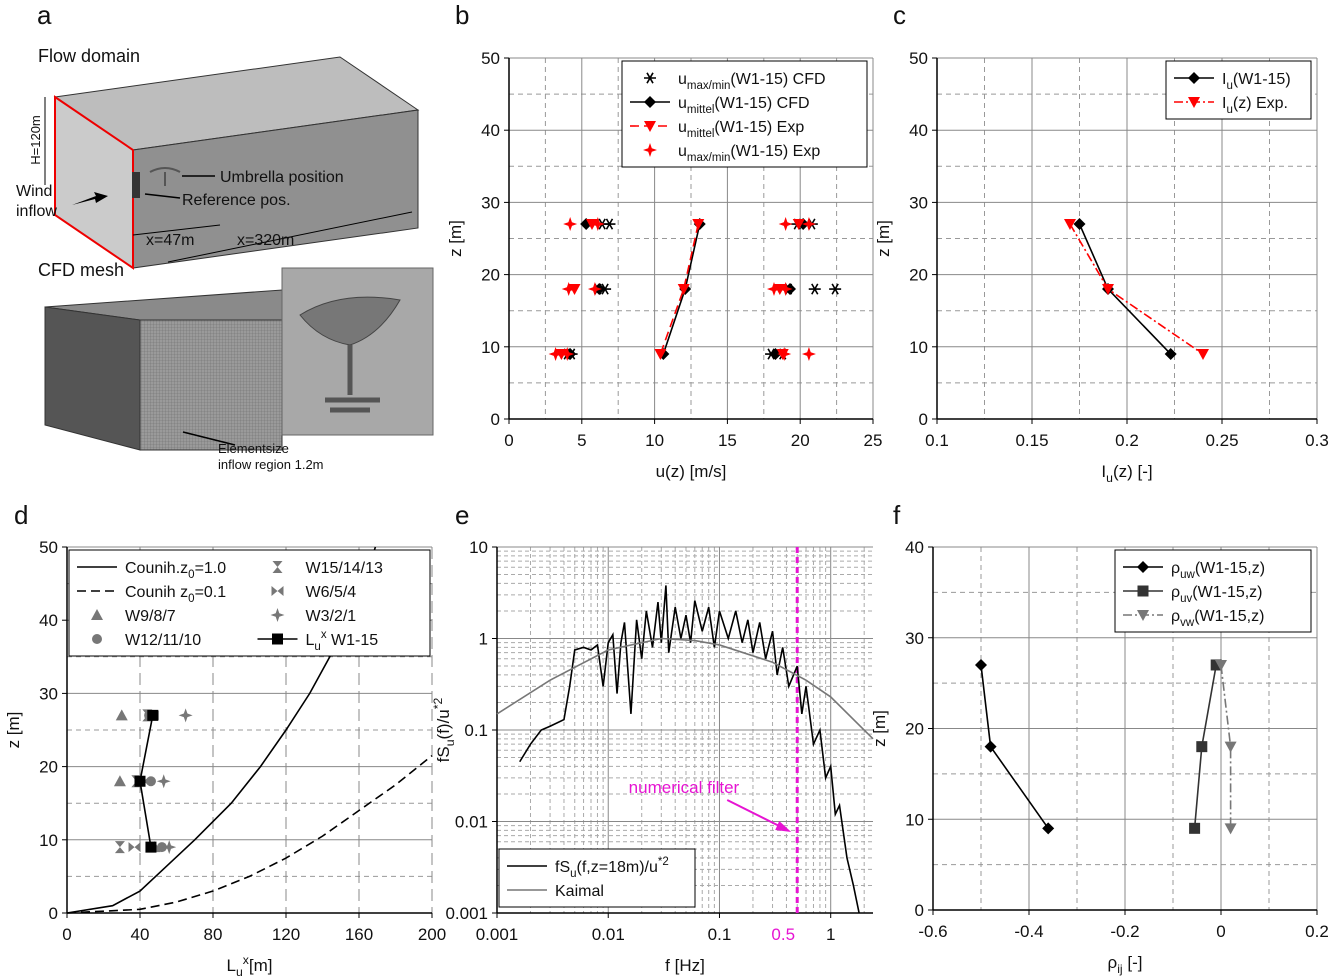 The height and width of the screenshot is (979, 1344). Describe the element at coordinates (156, 592) in the screenshot. I see `text-part: Counih z` at that location.